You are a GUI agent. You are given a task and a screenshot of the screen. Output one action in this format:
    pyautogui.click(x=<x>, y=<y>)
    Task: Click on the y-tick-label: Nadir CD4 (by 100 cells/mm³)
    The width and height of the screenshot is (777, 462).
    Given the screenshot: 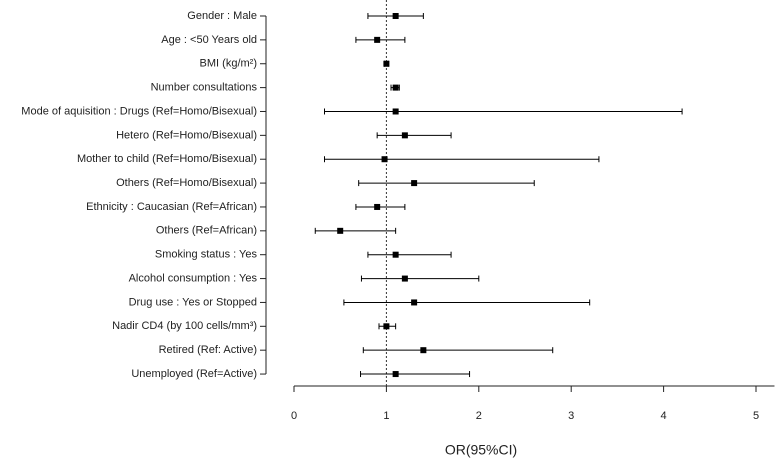 What is the action you would take?
    pyautogui.click(x=184, y=326)
    